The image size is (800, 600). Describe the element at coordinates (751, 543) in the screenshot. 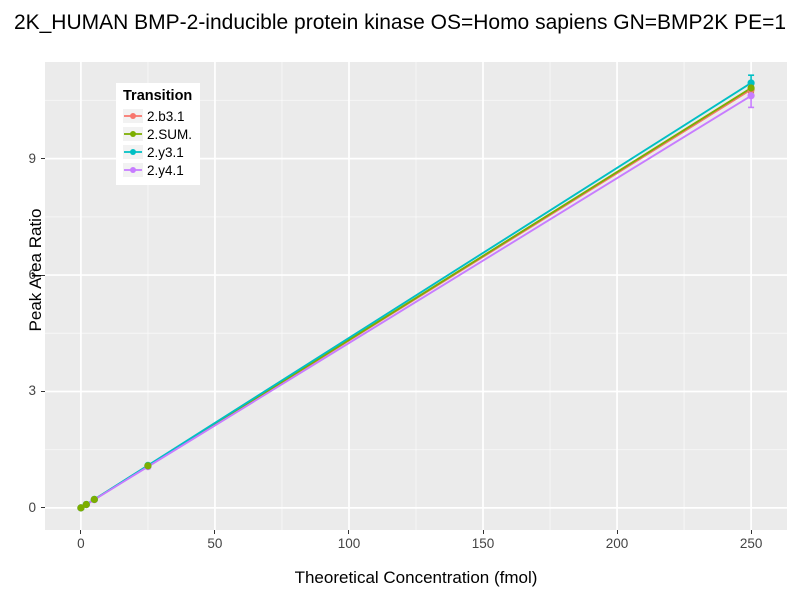

I see `x-tick-label: 250` at that location.